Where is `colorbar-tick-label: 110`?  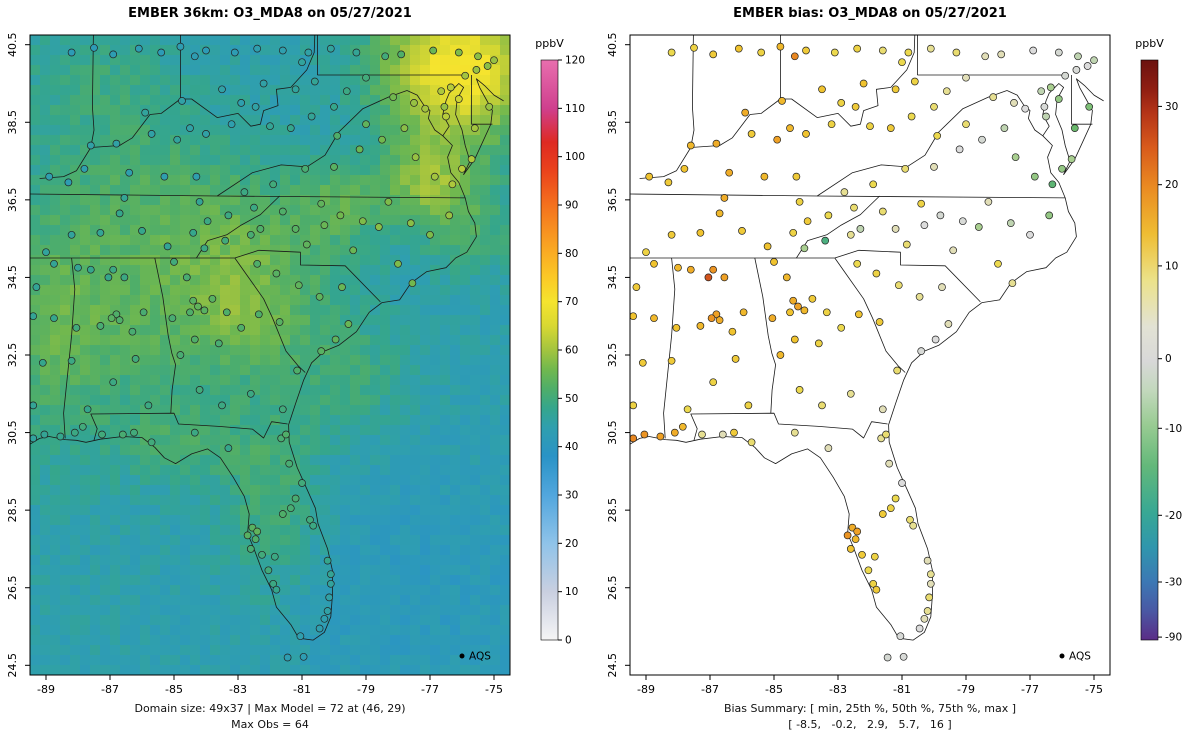 colorbar-tick-label: 110 is located at coordinates (575, 109).